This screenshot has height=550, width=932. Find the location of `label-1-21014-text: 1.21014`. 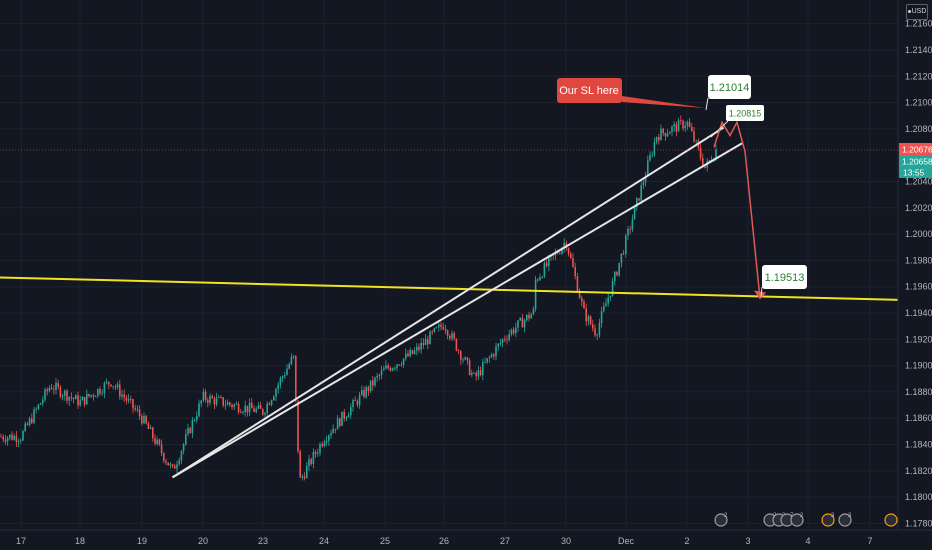

label-1-21014-text: 1.21014 is located at coordinates (730, 88).